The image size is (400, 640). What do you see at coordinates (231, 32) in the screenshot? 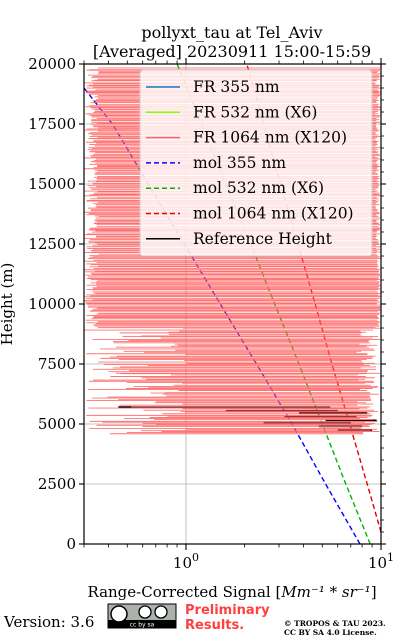
I see `chart-title: pollyxt_tau at Tel_Aviv` at bounding box center [231, 32].